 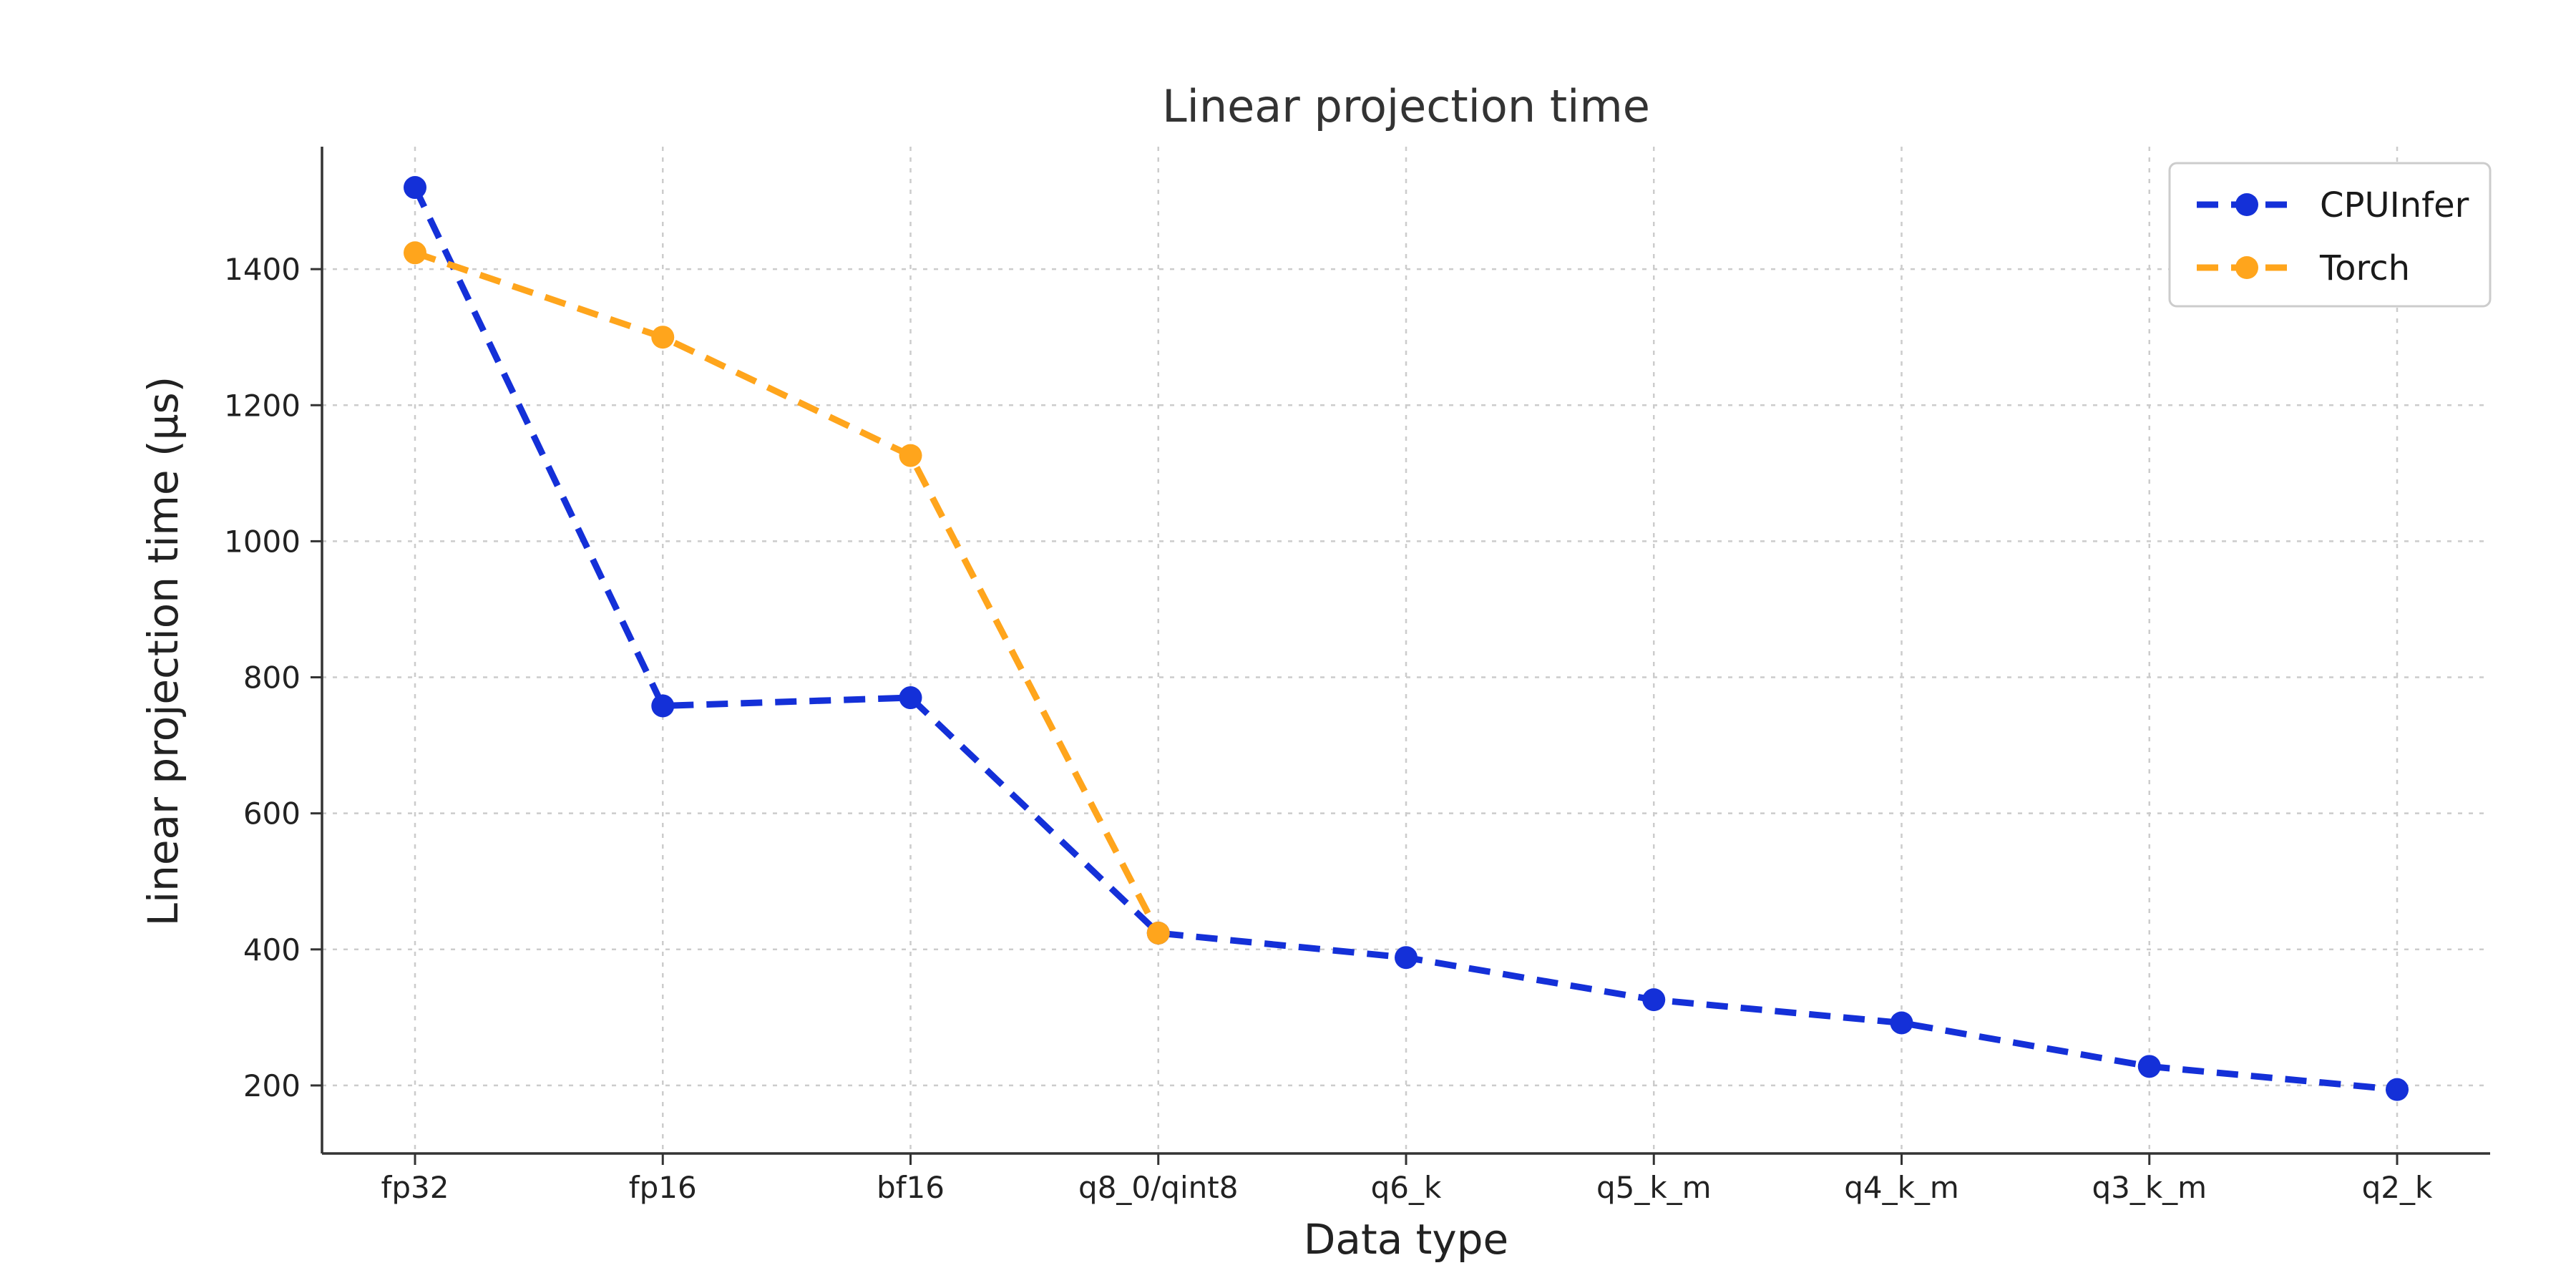 What do you see at coordinates (2149, 1187) in the screenshot?
I see `x-tick-label: q3_k_m` at bounding box center [2149, 1187].